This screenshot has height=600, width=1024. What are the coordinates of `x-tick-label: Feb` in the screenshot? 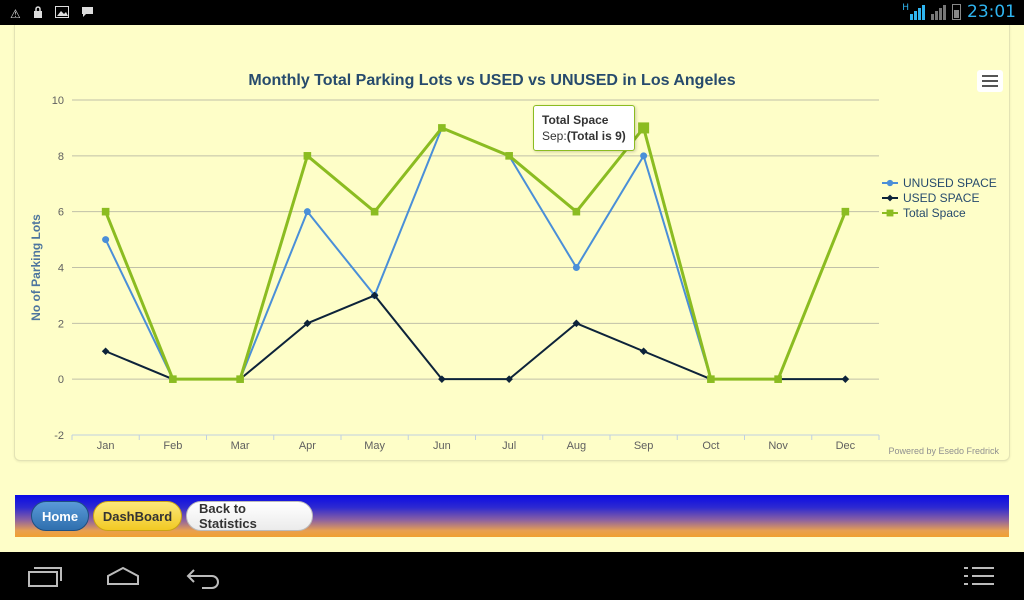 It's located at (172, 446).